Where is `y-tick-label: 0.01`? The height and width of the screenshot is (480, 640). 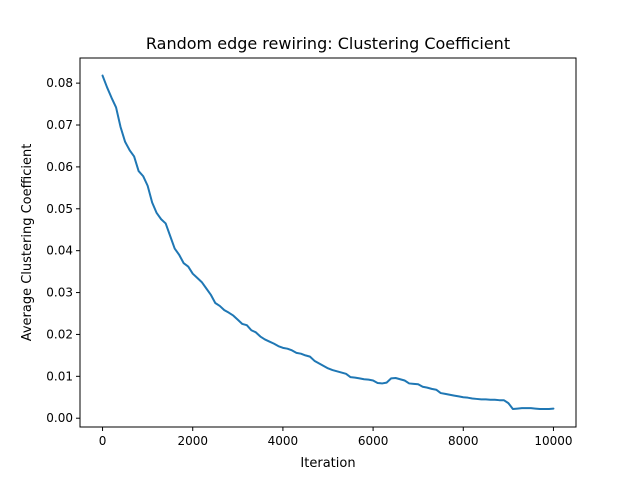
y-tick-label: 0.01 is located at coordinates (59, 376).